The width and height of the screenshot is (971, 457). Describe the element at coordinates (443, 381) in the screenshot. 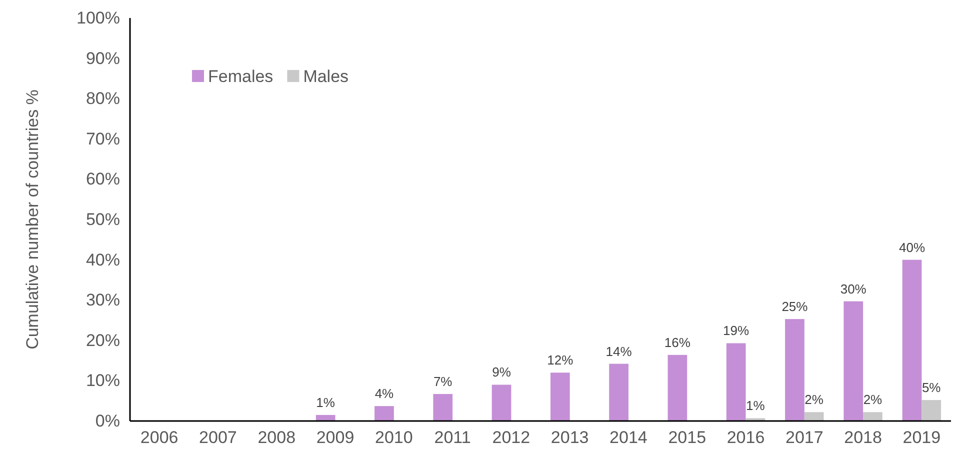

I see `data-label: 7%` at that location.